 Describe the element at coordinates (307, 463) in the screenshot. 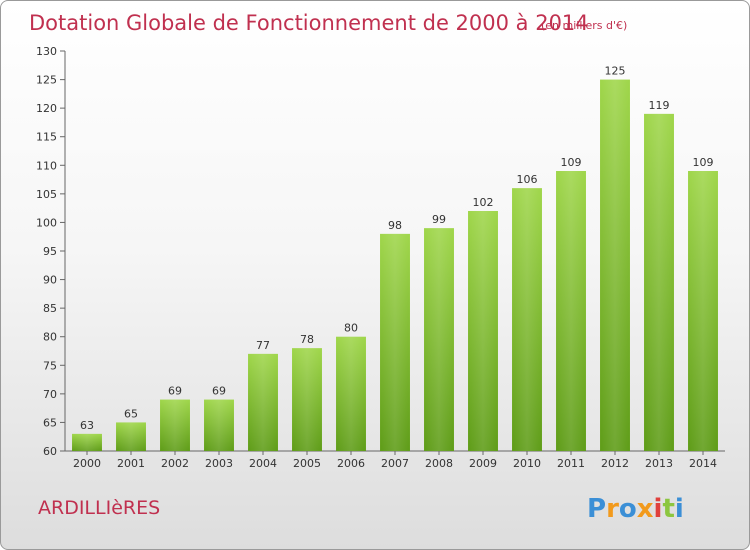

I see `x-tick-label: 2005` at that location.